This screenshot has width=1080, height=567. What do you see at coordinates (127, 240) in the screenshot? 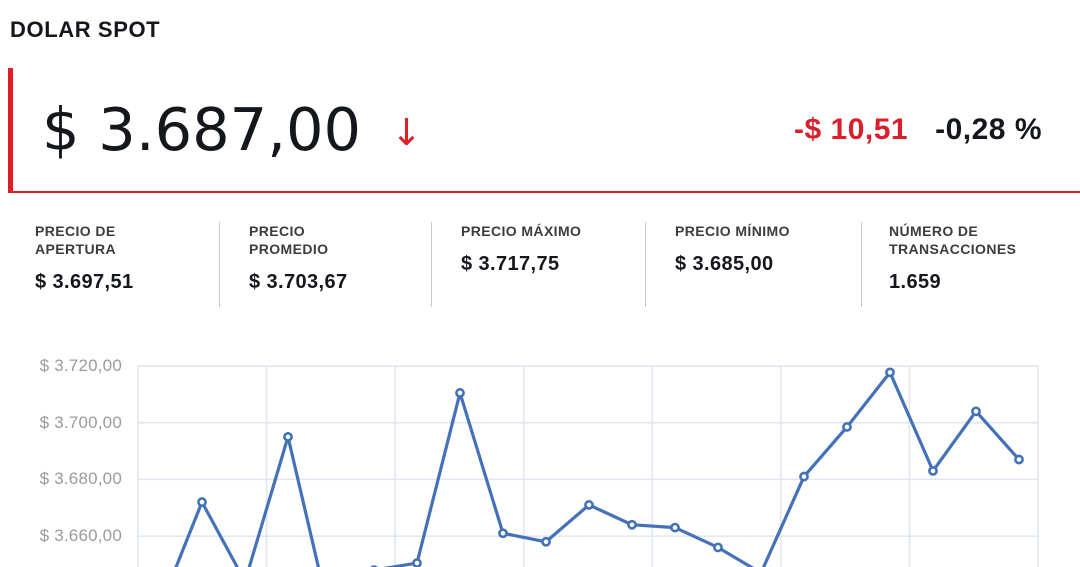
I see `stat-label: PRECIO DE APERTURA` at bounding box center [127, 240].